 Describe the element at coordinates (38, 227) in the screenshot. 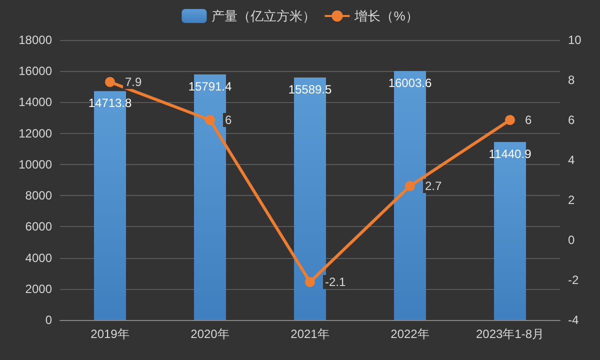

I see `y-tick-label: 6000` at that location.